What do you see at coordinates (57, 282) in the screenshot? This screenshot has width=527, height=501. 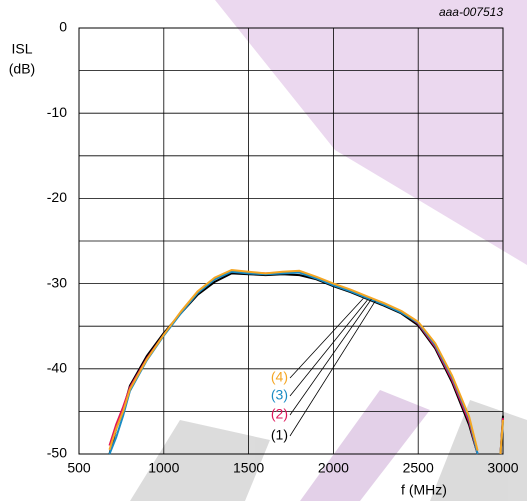 I see `y-tick-label: -30` at bounding box center [57, 282].